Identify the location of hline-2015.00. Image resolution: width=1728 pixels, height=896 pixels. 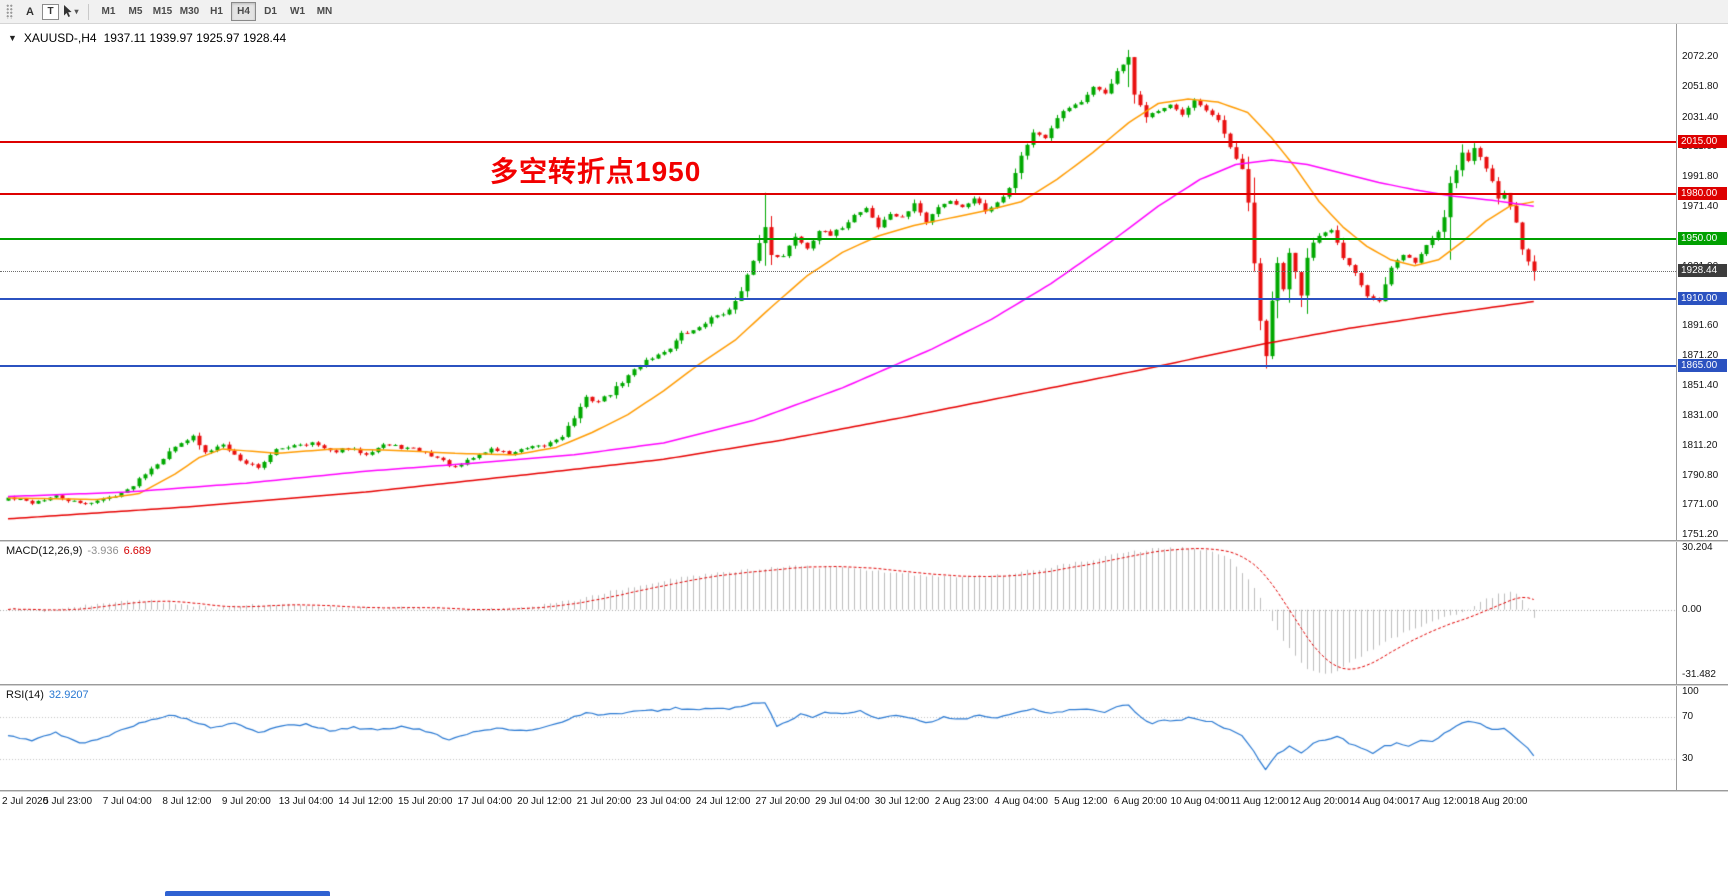
(838, 142).